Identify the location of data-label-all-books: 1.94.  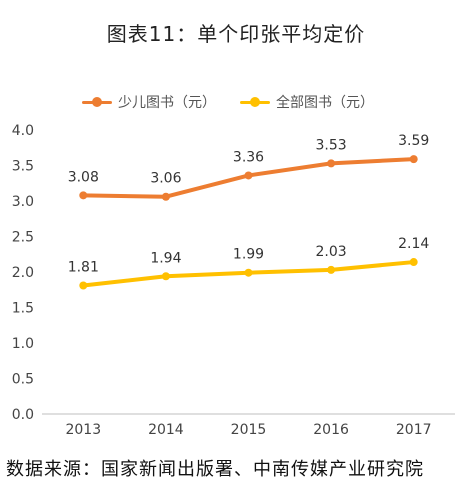
(165, 258).